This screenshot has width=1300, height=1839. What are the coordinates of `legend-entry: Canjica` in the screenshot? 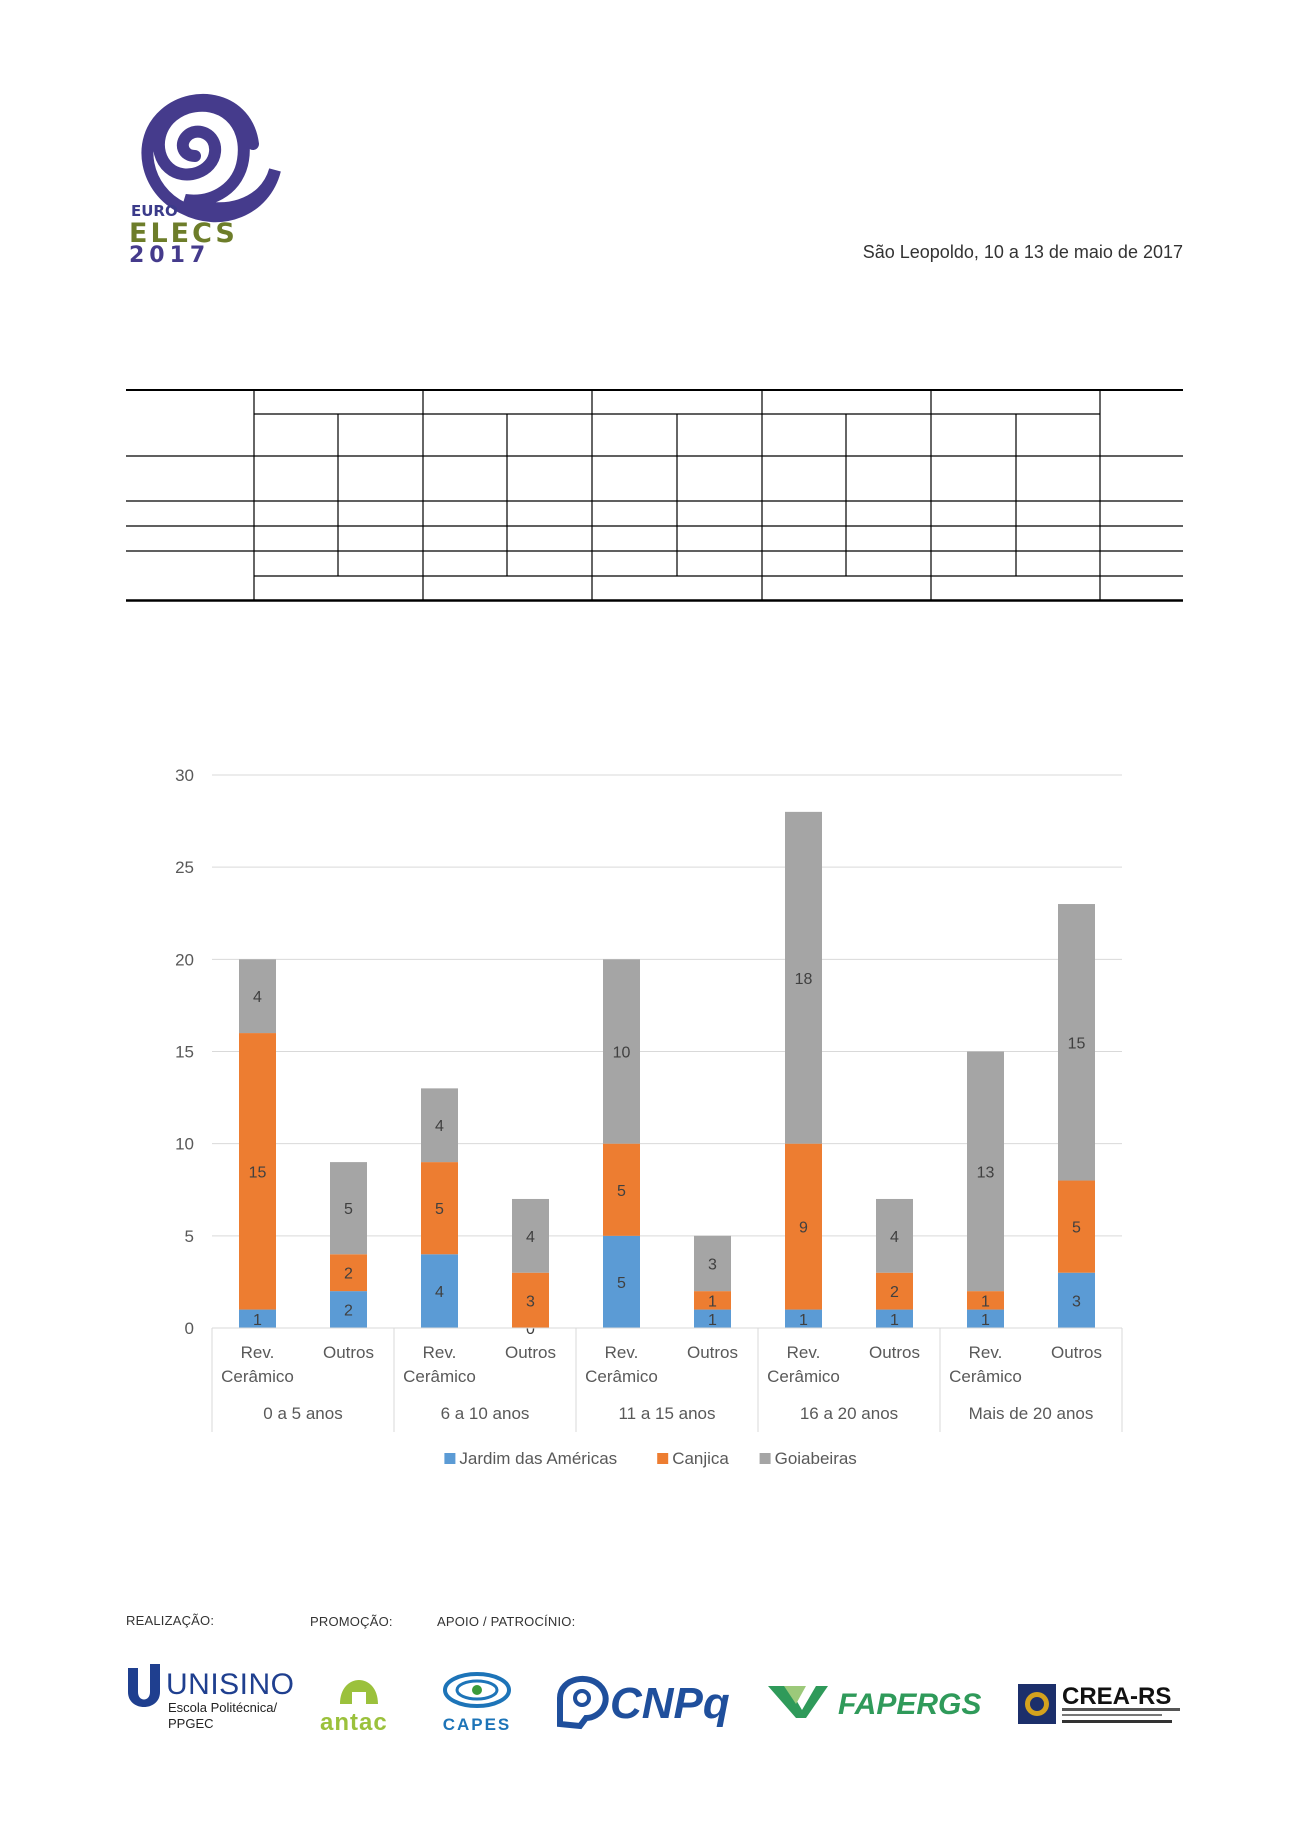 It's located at (700, 1458).